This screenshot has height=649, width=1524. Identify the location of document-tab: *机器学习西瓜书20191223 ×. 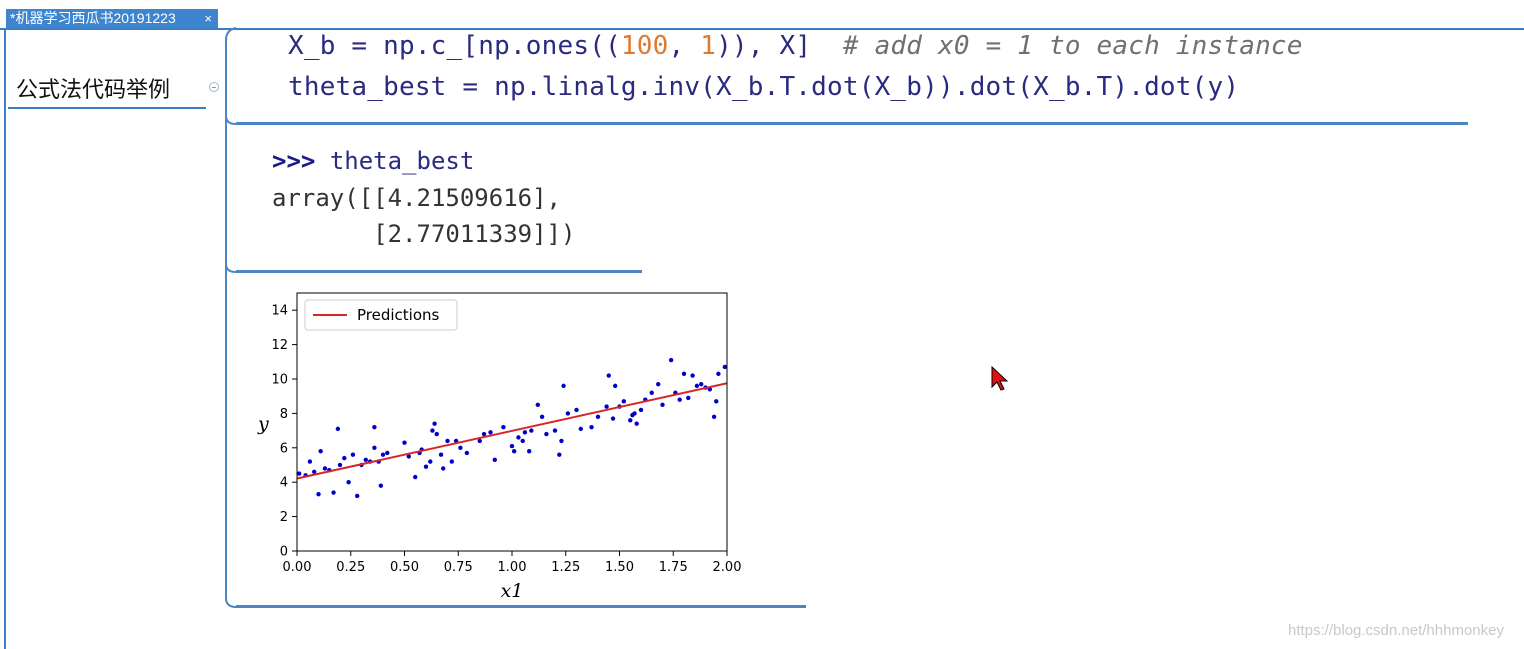
(112, 18).